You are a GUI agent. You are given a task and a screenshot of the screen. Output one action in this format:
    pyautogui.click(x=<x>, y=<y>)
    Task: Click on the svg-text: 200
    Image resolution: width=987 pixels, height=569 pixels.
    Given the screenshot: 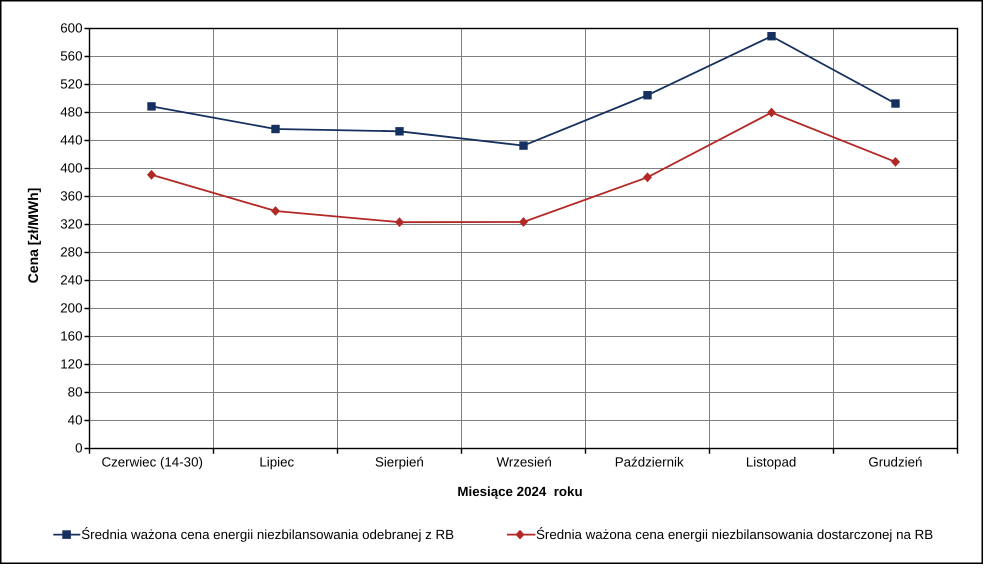 What is the action you would take?
    pyautogui.click(x=71, y=307)
    